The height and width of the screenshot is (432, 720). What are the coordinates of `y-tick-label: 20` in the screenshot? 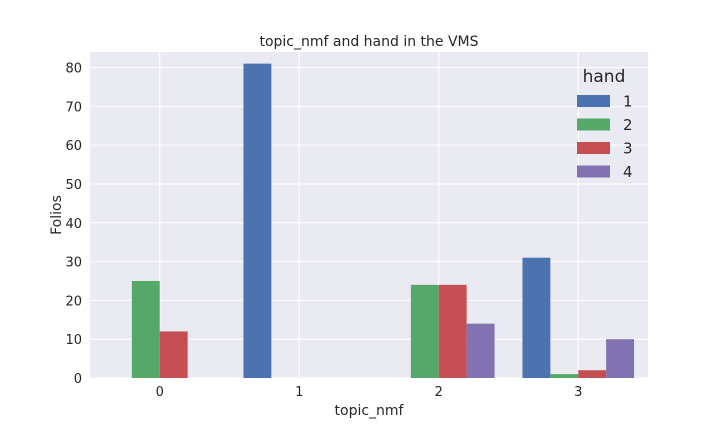 It's located at (73, 301).